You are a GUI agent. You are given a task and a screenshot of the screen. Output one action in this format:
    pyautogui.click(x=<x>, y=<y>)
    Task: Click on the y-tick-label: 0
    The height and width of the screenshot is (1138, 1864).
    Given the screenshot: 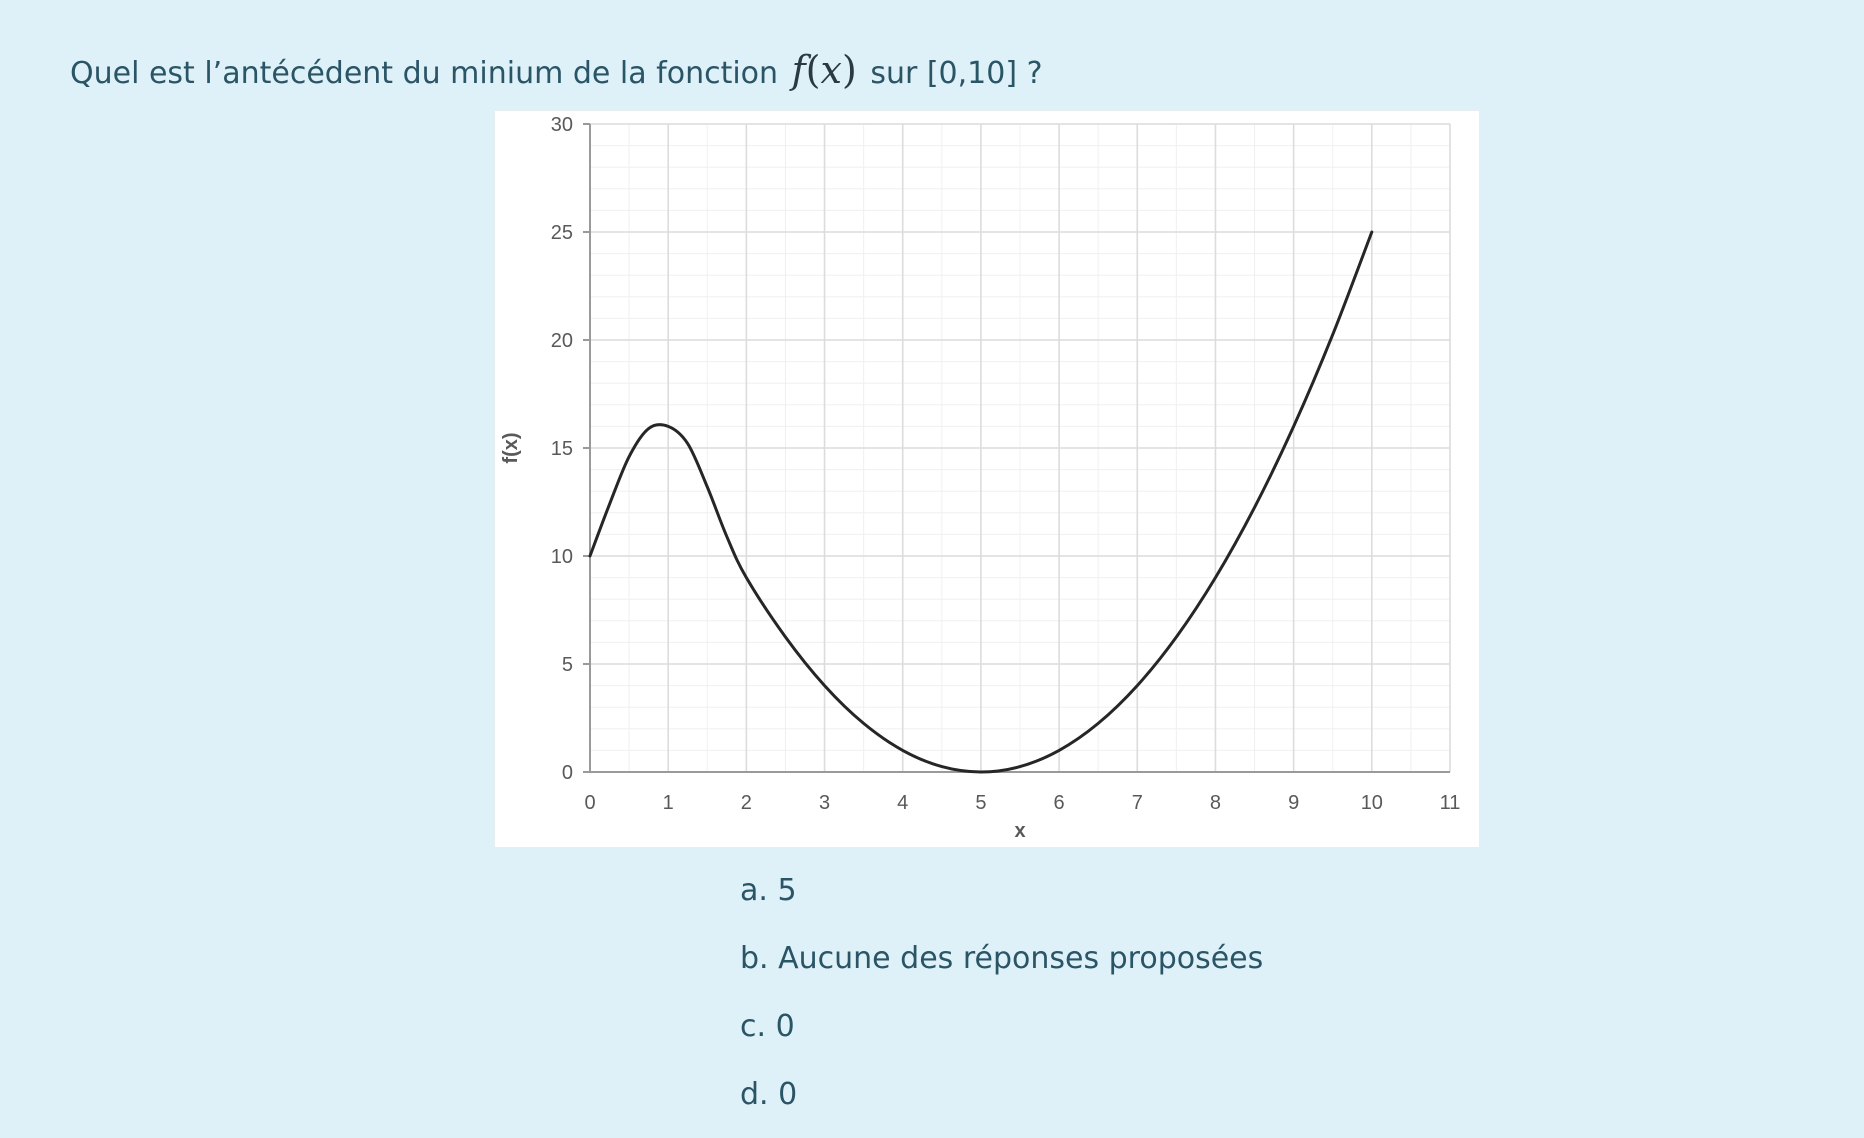 What is the action you would take?
    pyautogui.click(x=567, y=773)
    